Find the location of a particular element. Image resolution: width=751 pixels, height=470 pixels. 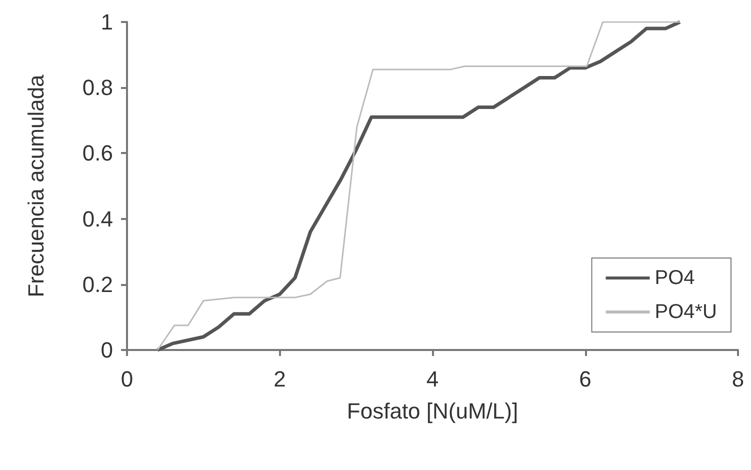

legend-label: PO4*U is located at coordinates (686, 312).